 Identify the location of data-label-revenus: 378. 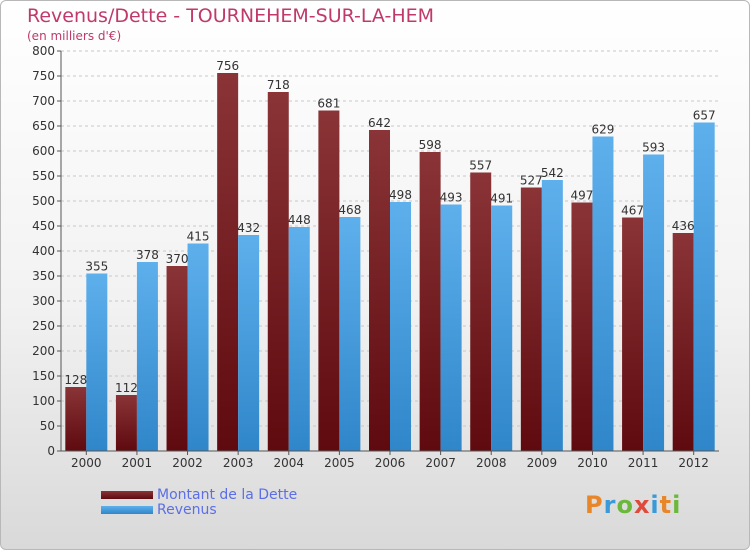
(147, 255).